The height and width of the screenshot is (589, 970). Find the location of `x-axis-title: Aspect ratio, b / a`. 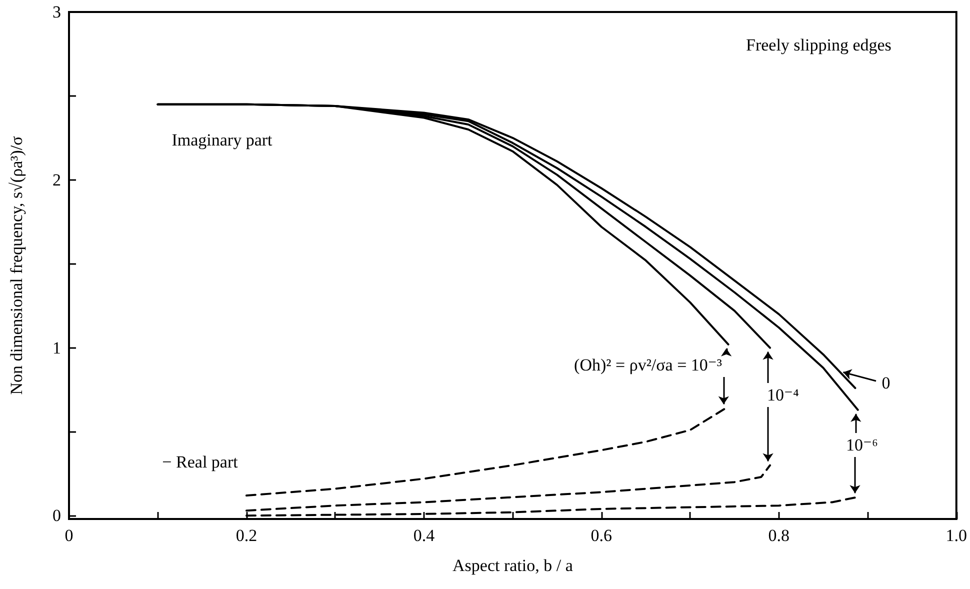

x-axis-title: Aspect ratio, b / a is located at coordinates (513, 565).